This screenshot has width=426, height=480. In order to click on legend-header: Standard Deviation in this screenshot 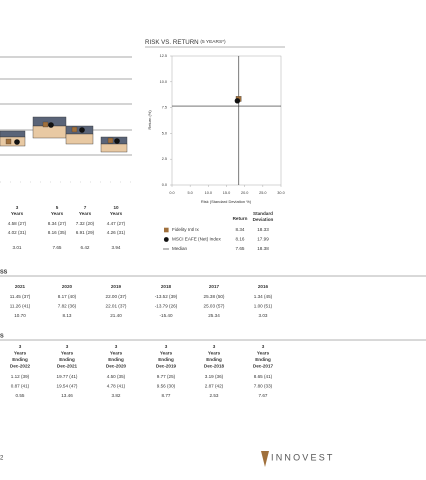, I will do `click(263, 216)`.